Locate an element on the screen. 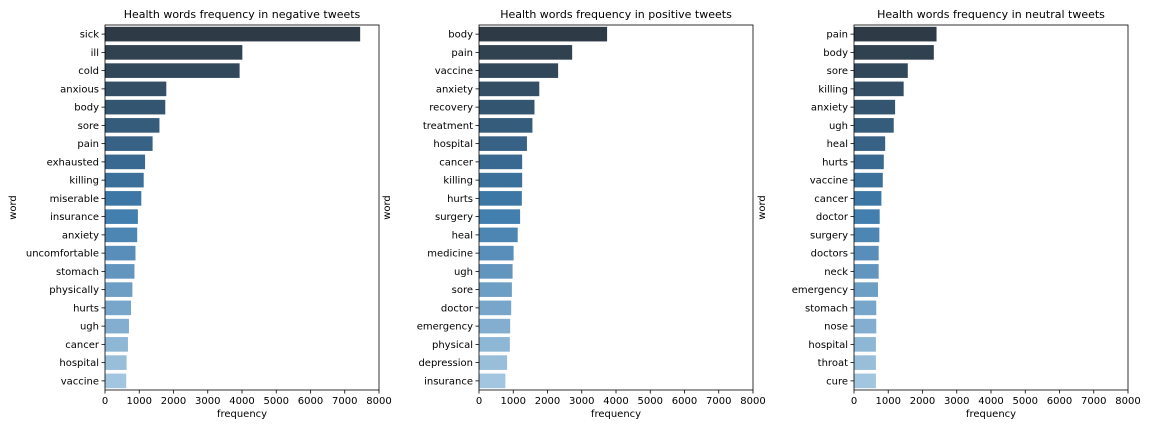 The height and width of the screenshot is (432, 1152). y-tick-label: treatment is located at coordinates (448, 126).